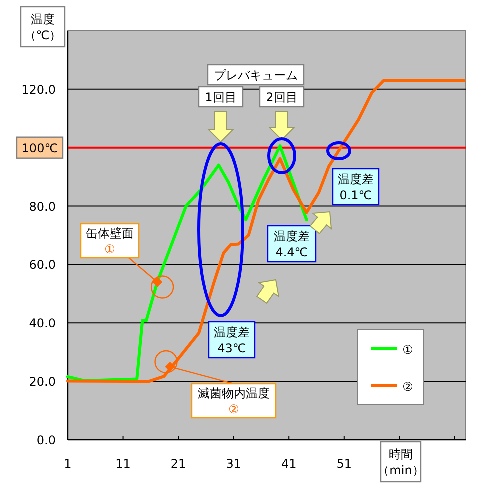 The height and width of the screenshot is (485, 479). I want to click on legend-label: ①, so click(408, 350).